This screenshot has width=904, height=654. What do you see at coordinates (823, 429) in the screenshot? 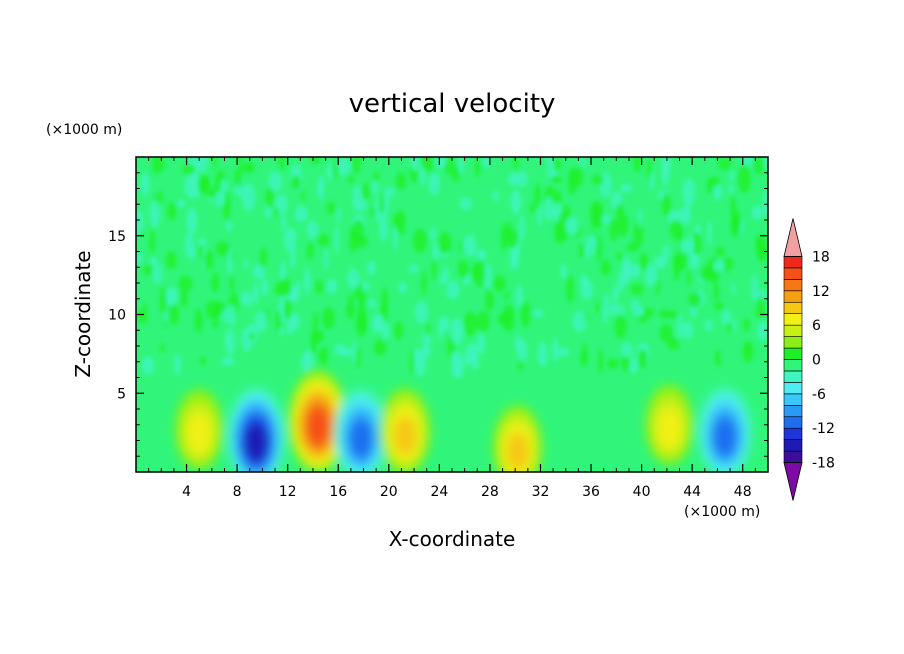
I see `colorbar-tick-label: -12` at bounding box center [823, 429].